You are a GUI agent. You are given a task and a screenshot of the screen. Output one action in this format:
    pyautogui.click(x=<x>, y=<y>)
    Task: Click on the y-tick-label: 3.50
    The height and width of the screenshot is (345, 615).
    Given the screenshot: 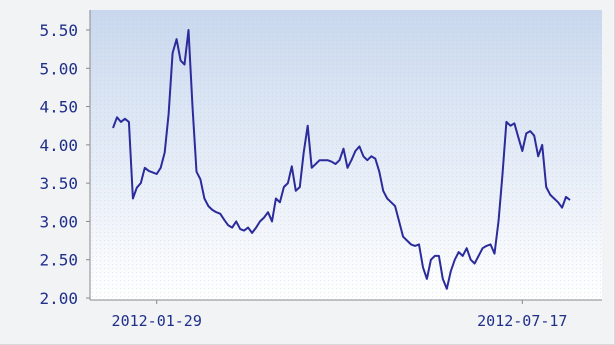 What is the action you would take?
    pyautogui.click(x=58, y=183)
    